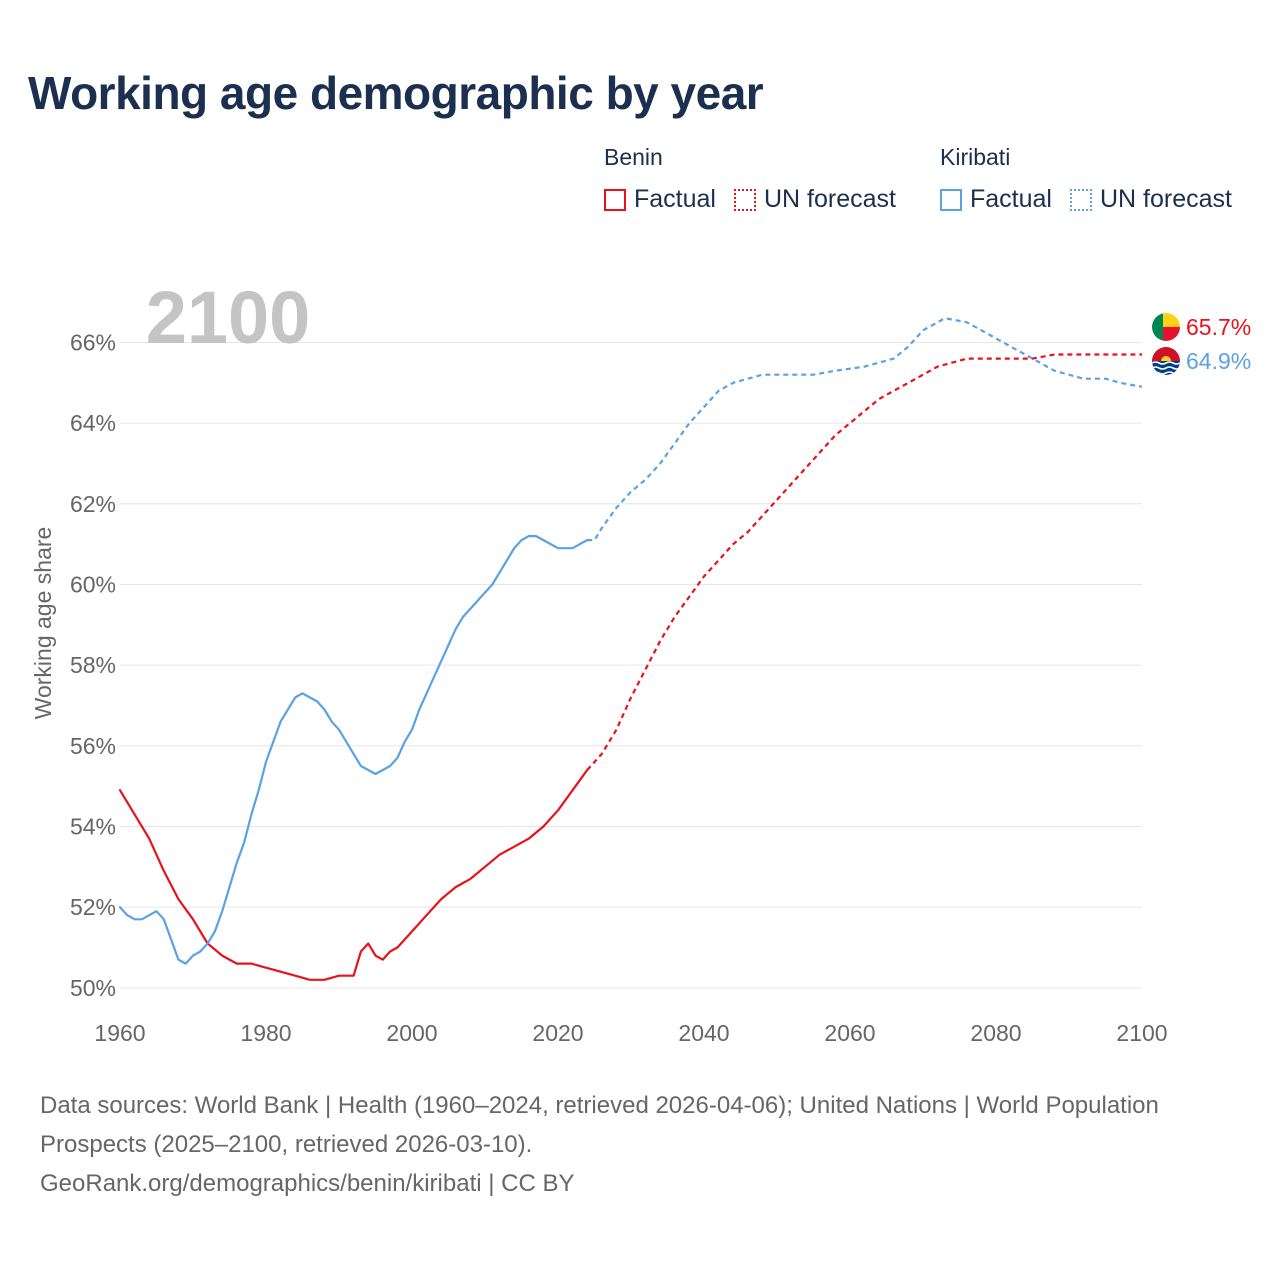 This screenshot has width=1280, height=1280. Describe the element at coordinates (119, 1033) in the screenshot. I see `x-tick-label: 1960` at that location.